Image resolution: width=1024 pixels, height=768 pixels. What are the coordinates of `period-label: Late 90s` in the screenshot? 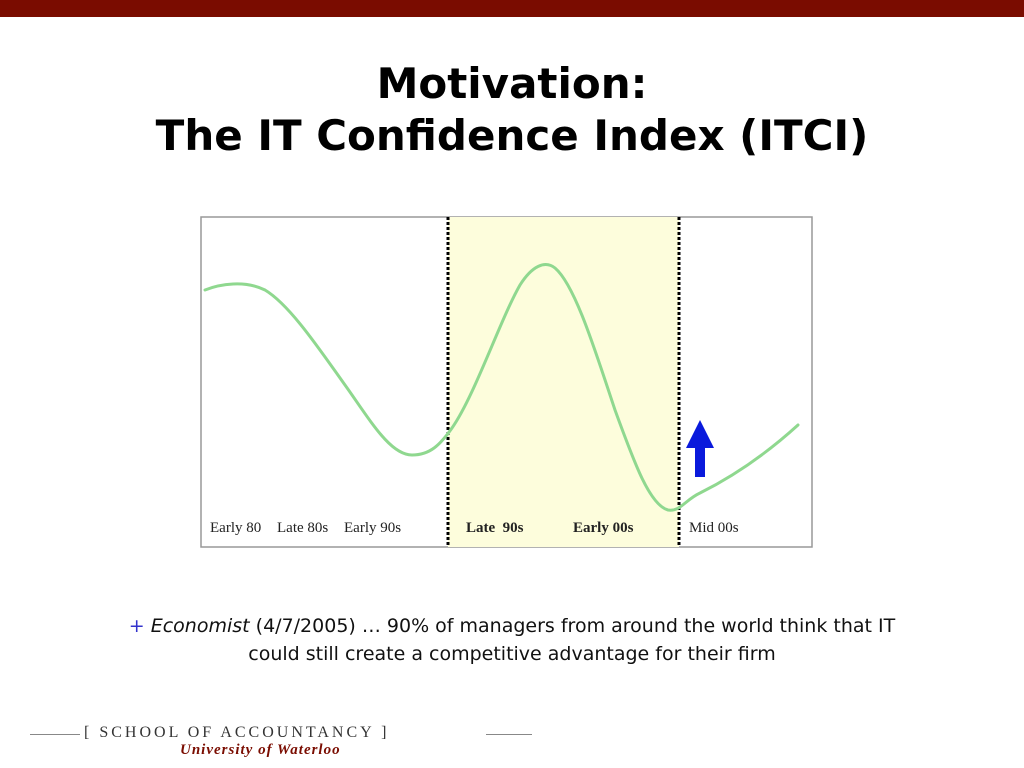 It's located at (495, 528).